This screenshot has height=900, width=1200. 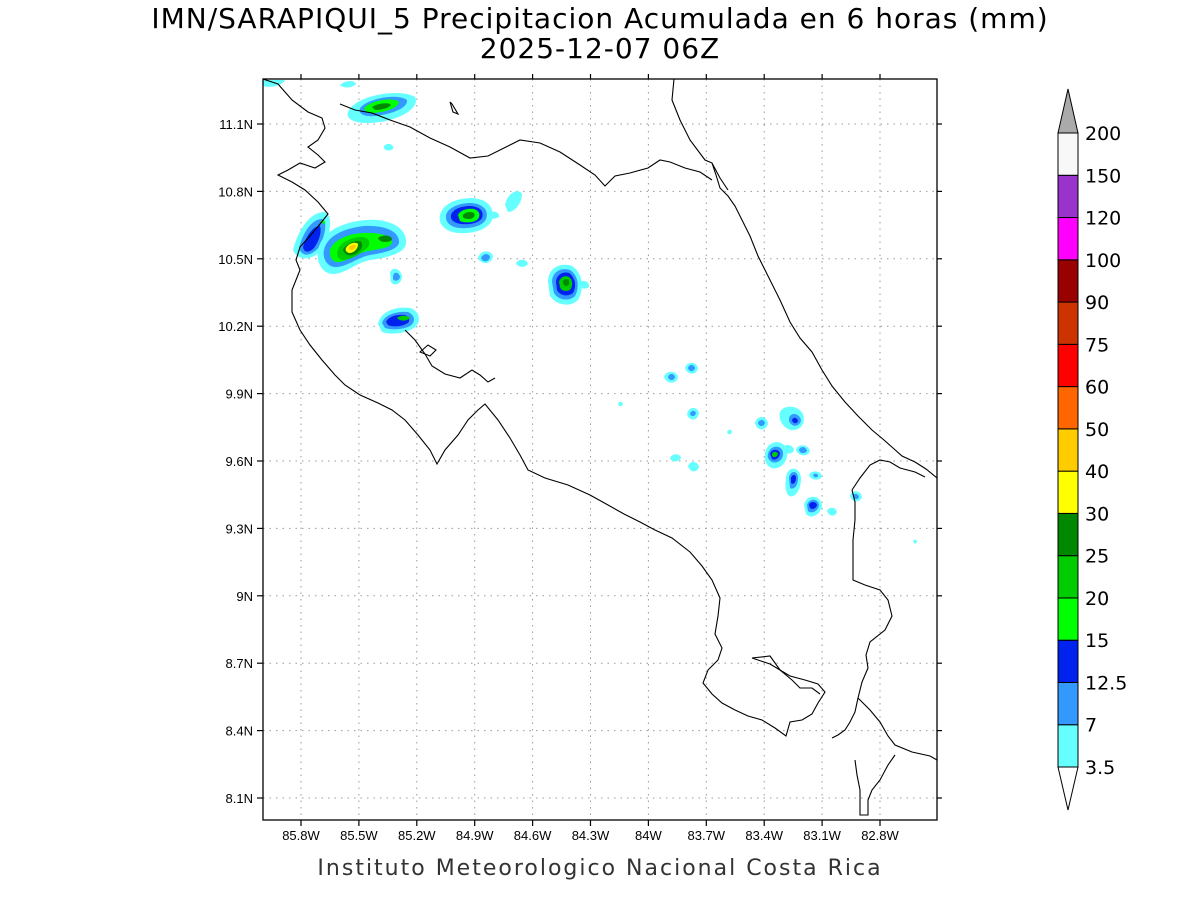 I want to click on colorbar-label: 120, so click(x=1103, y=219).